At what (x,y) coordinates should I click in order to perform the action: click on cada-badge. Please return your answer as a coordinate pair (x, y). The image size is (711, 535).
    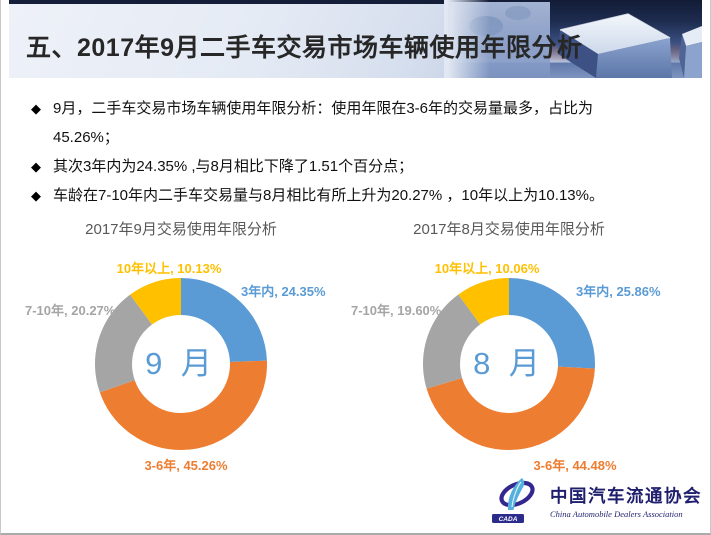
    Looking at the image, I should click on (508, 518).